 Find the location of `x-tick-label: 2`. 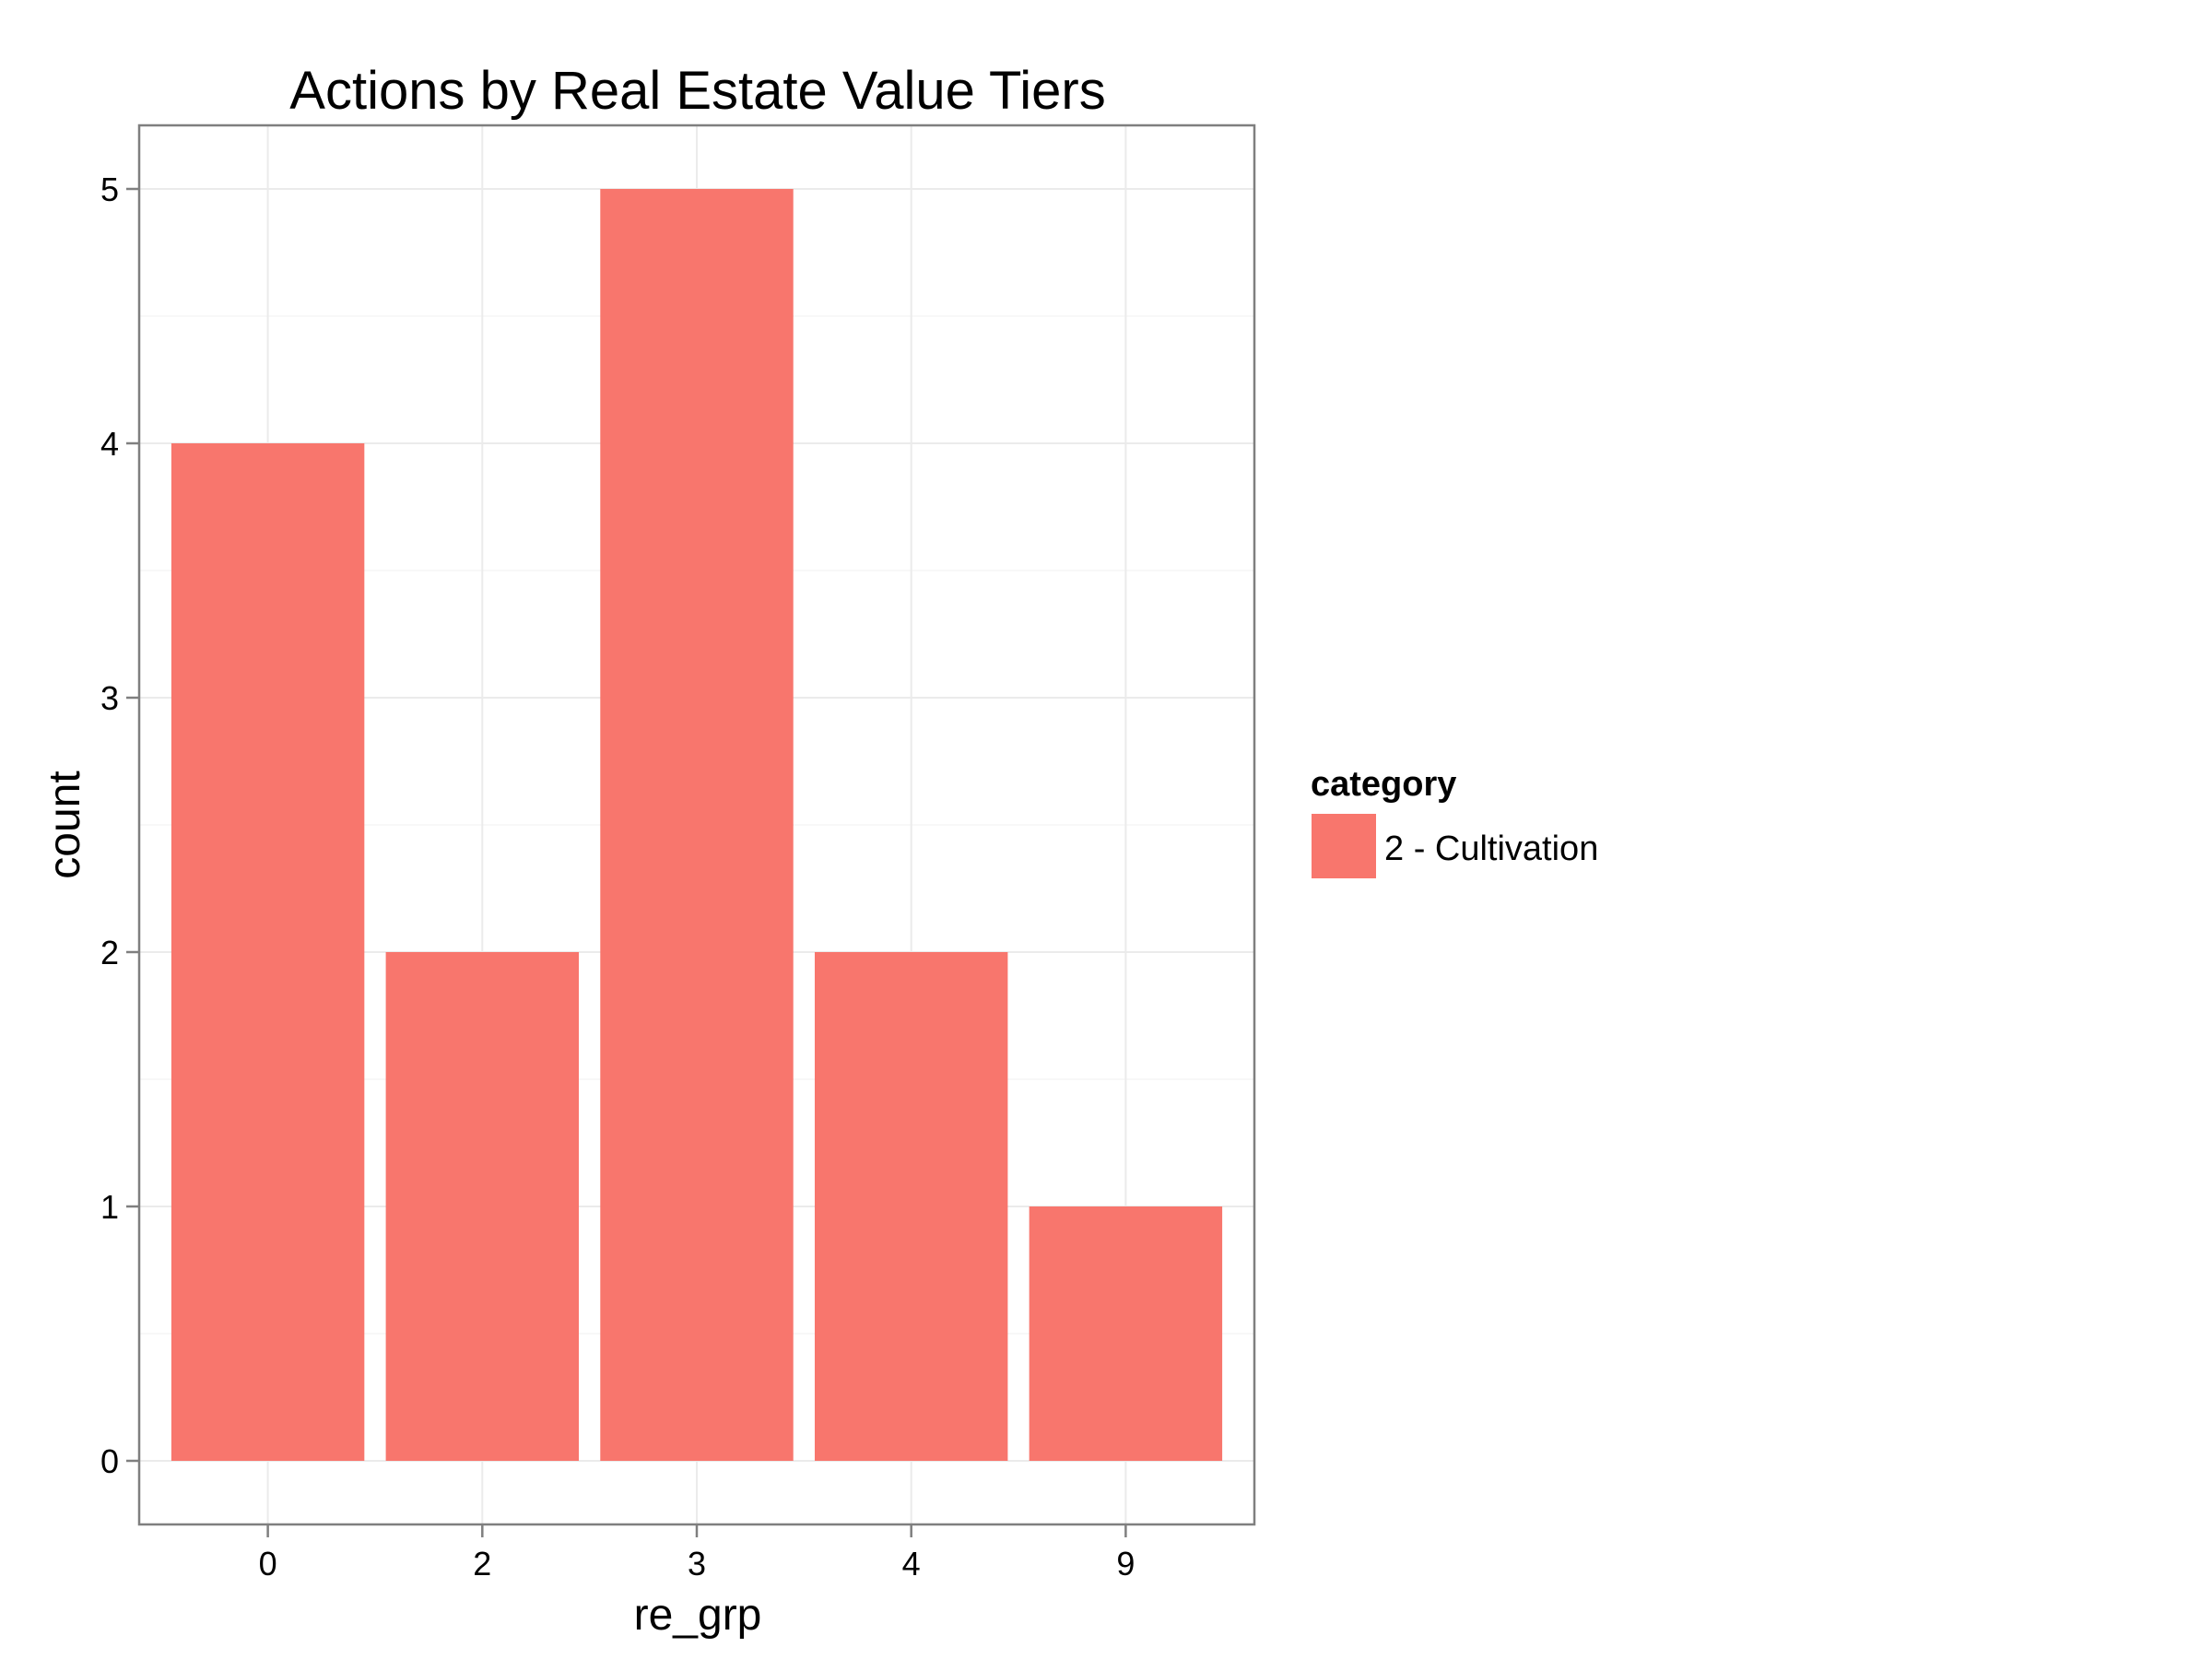

x-tick-label: 2 is located at coordinates (482, 1564).